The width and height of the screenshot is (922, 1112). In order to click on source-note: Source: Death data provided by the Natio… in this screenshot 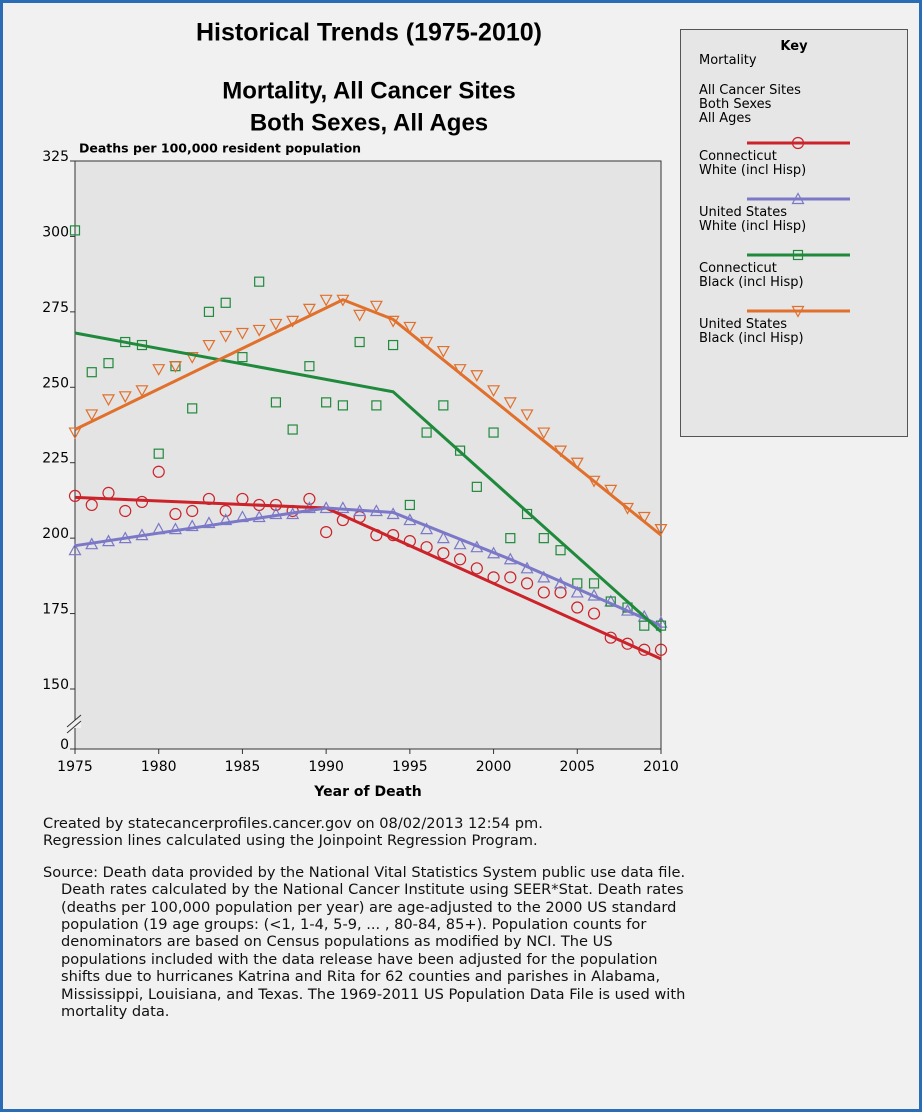, I will do `click(364, 942)`.